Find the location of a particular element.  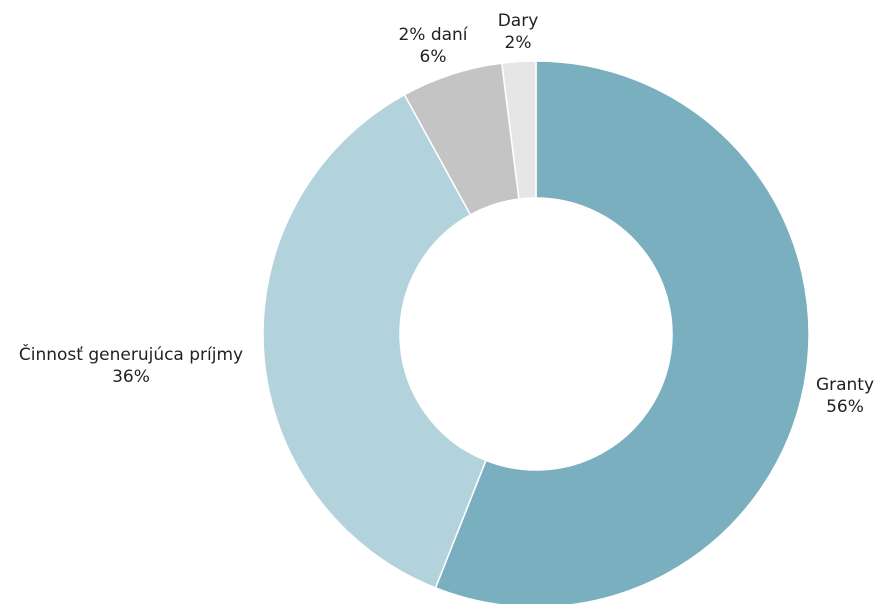

slice-label-granty-value: 56% is located at coordinates (845, 407).